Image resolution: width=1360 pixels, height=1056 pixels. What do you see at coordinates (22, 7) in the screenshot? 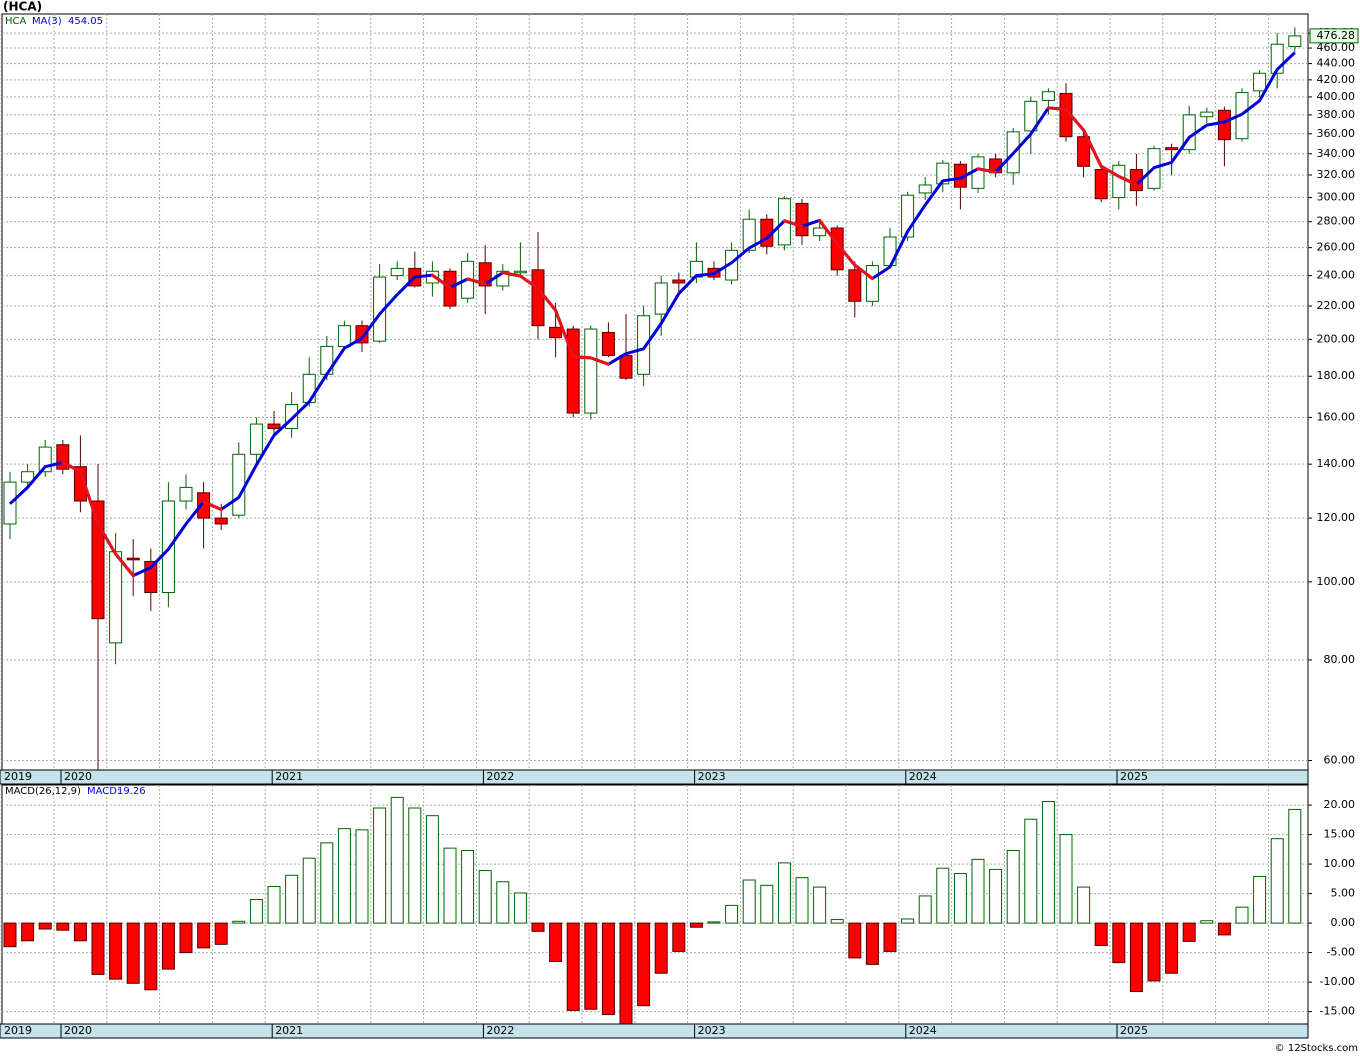
I see `chart-title: (HCA)` at bounding box center [22, 7].